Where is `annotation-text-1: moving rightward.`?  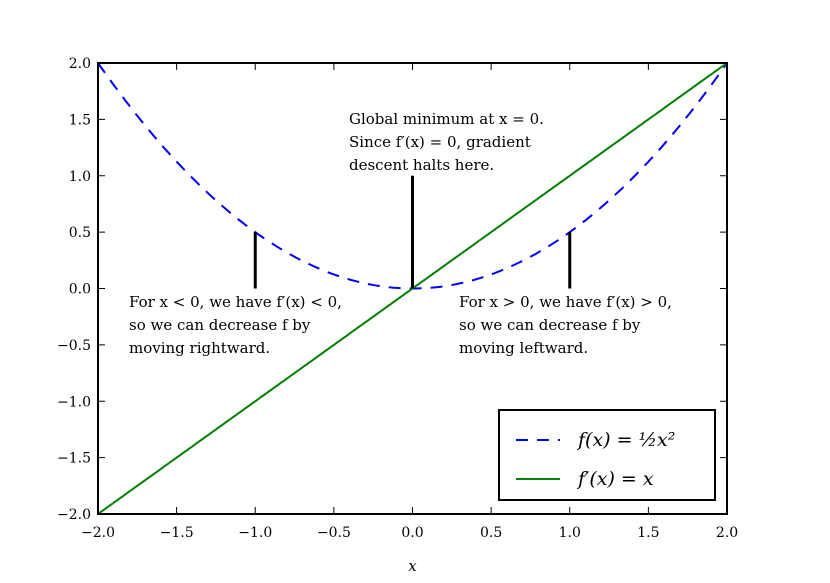
annotation-text-1: moving rightward. is located at coordinates (199, 348).